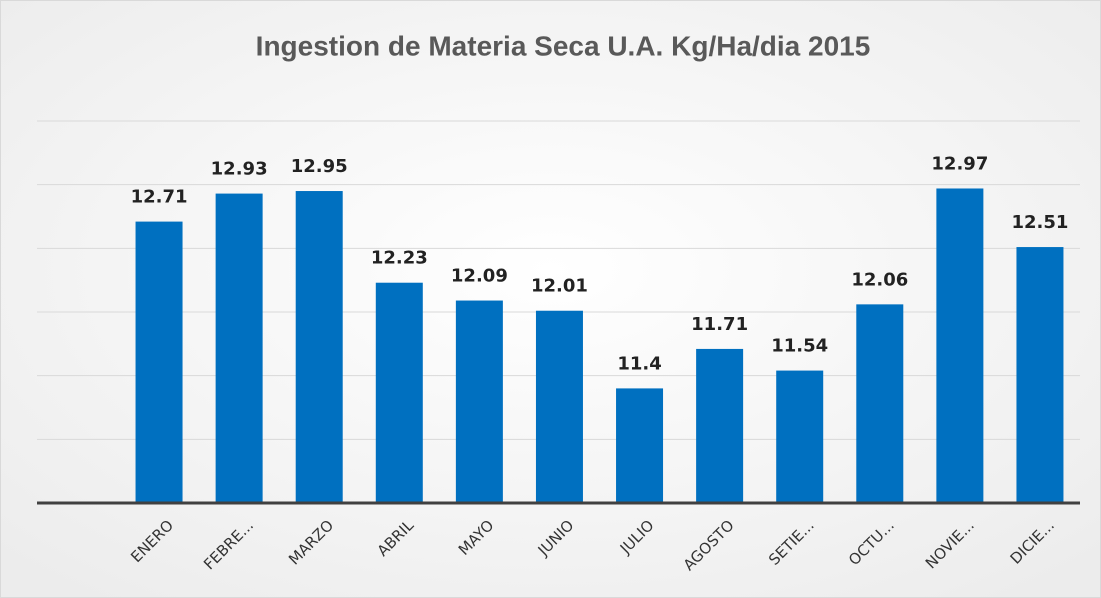  I want to click on value-label: 11.71, so click(719, 324).